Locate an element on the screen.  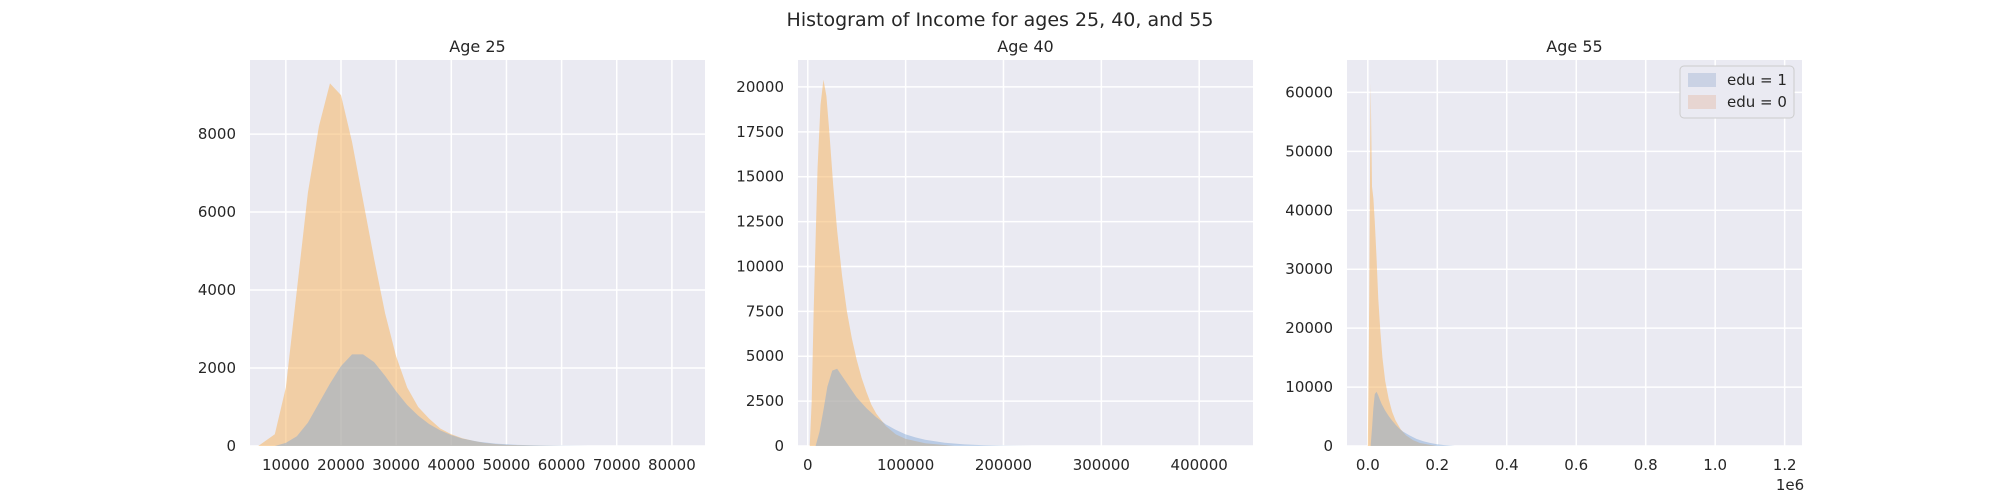
x-tick-labels-age-55: 0.0 0.2 0.4 0.6 0.8 1.0 1.2 is located at coordinates (1576, 465).